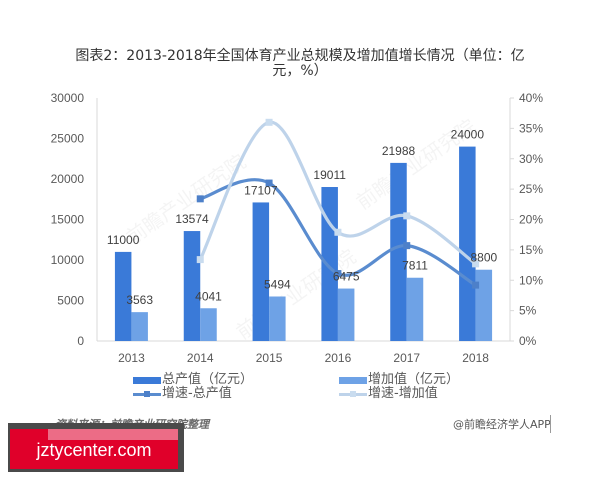 This screenshot has width=600, height=480. What do you see at coordinates (468, 135) in the screenshot?
I see `bar-data-label: 24000` at bounding box center [468, 135].